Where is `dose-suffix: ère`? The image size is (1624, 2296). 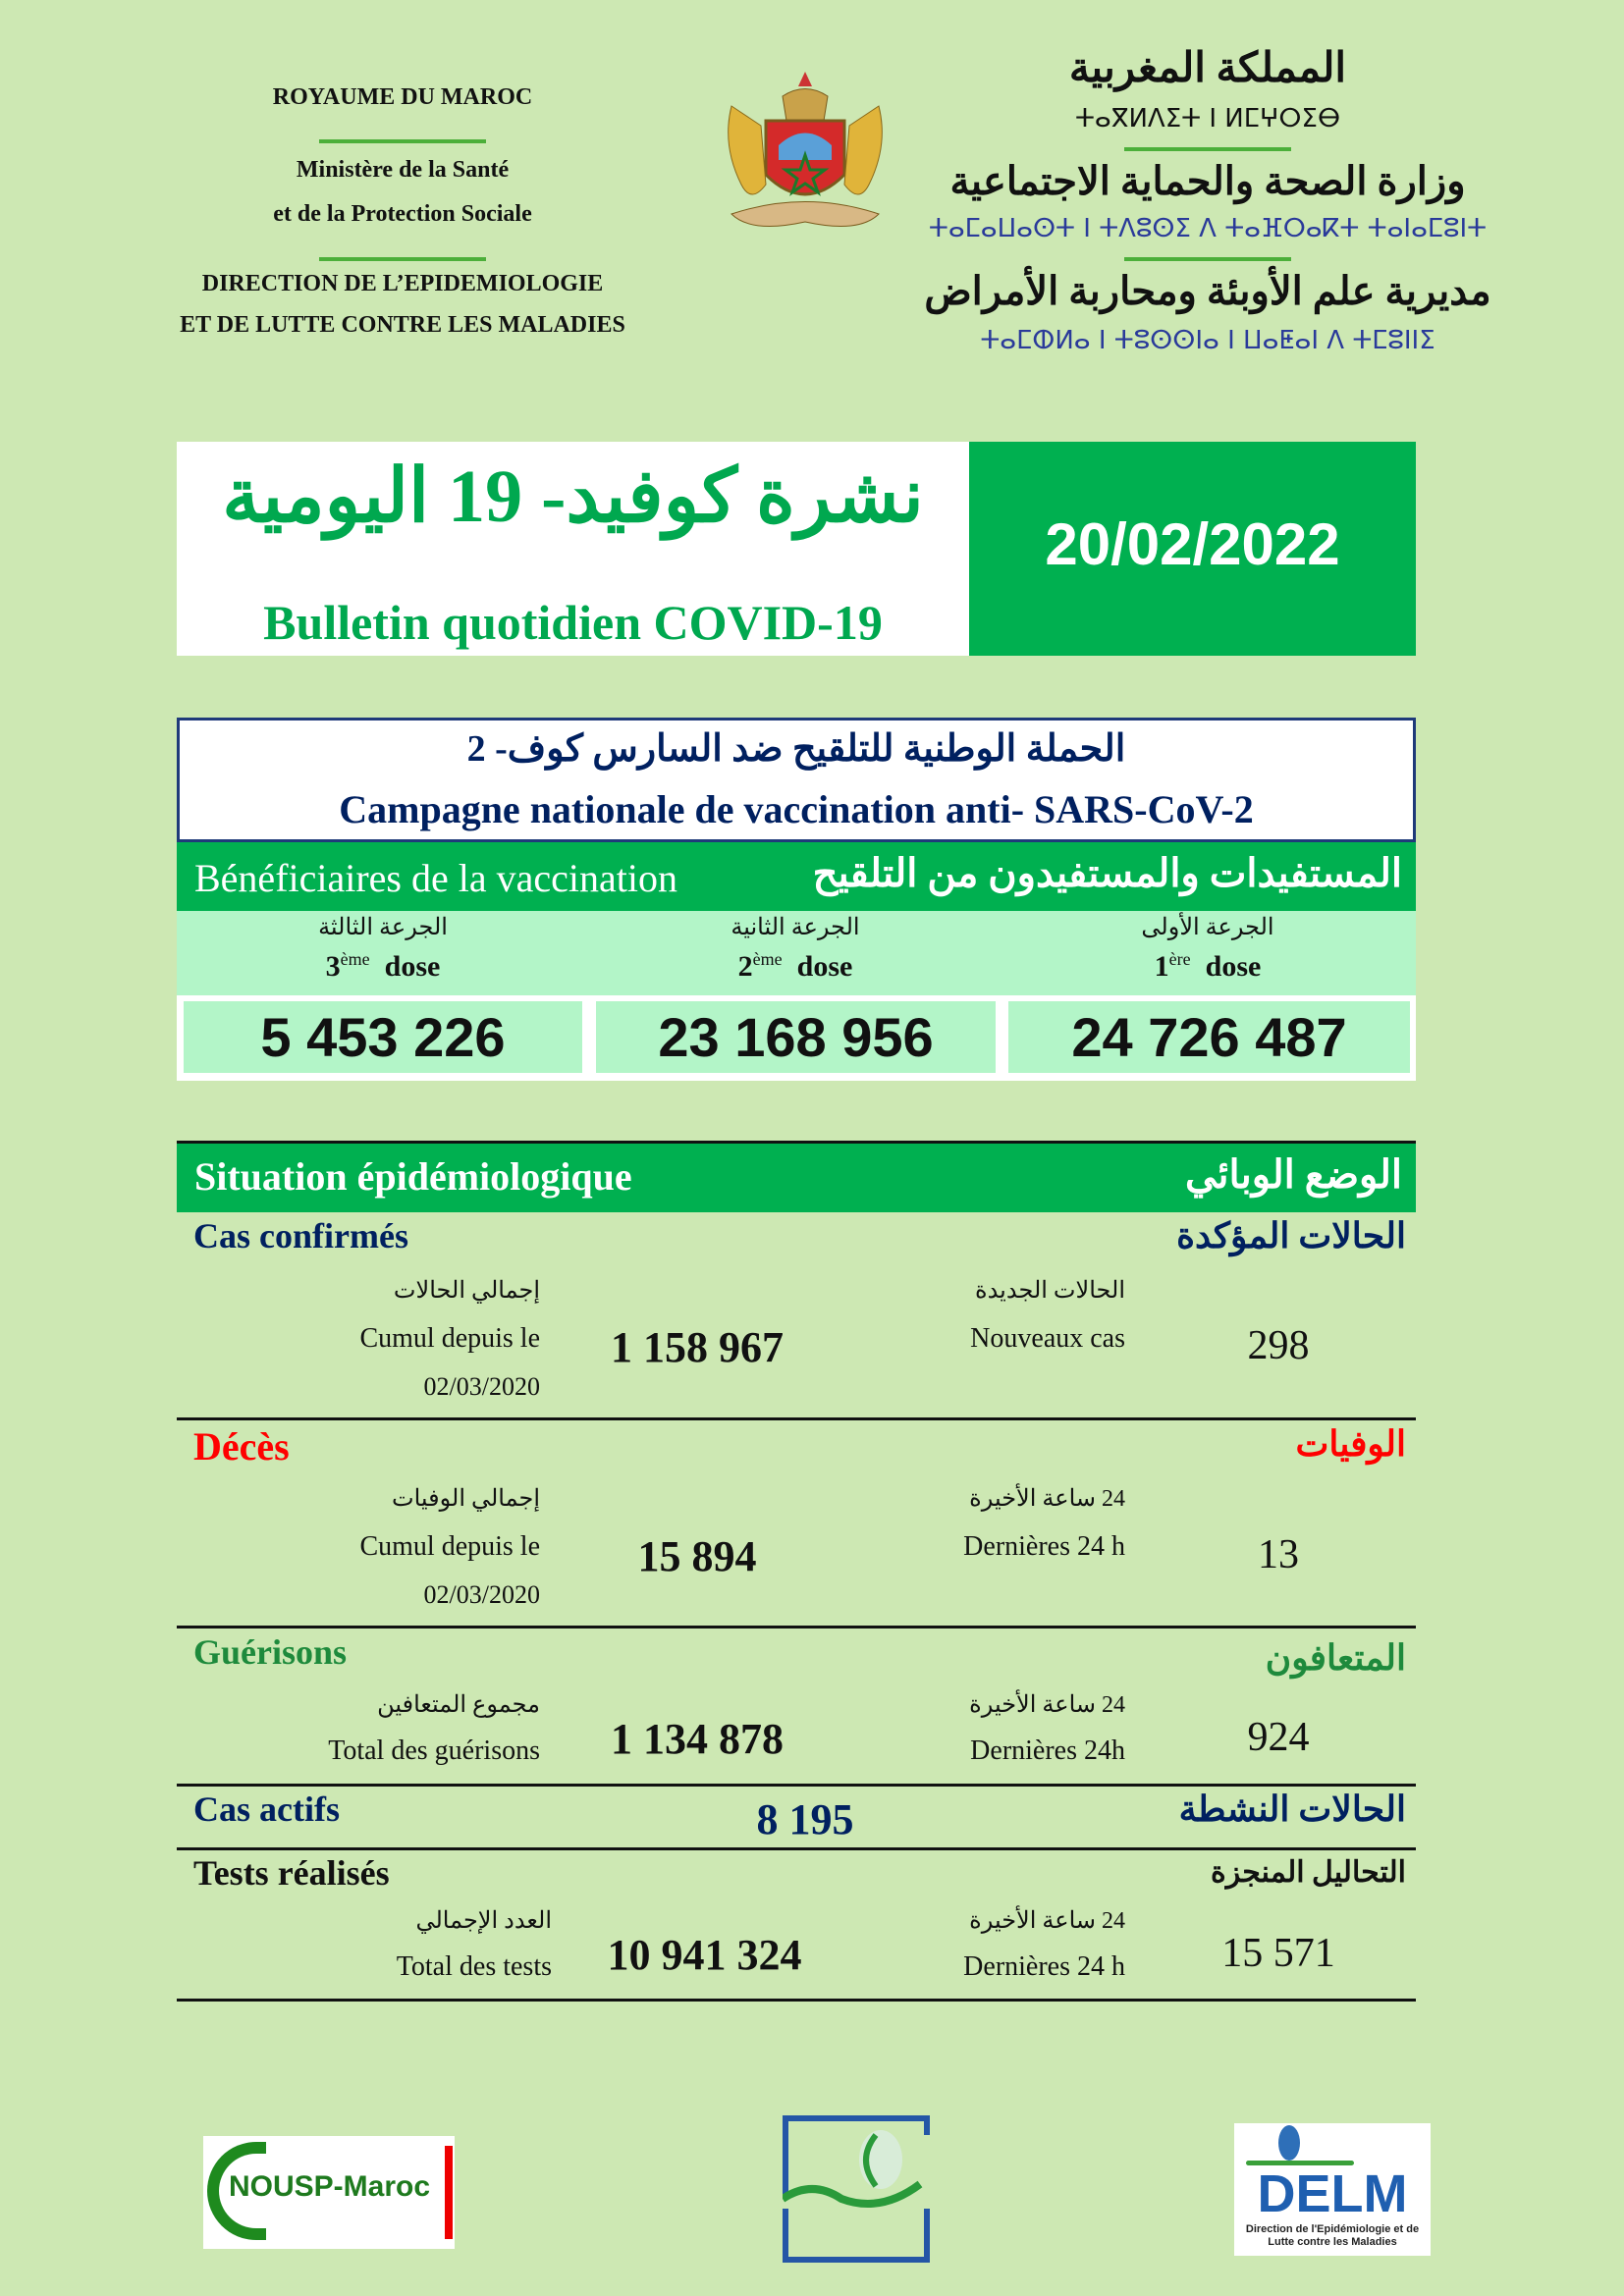
dose-suffix: ère is located at coordinates (1179, 959).